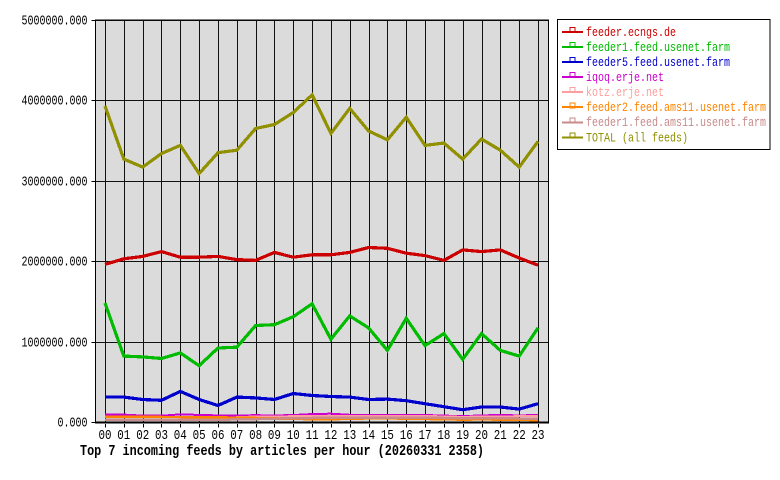 The image size is (780, 480). I want to click on svg-text: feeder1.feed.usenet.farm, so click(658, 47).